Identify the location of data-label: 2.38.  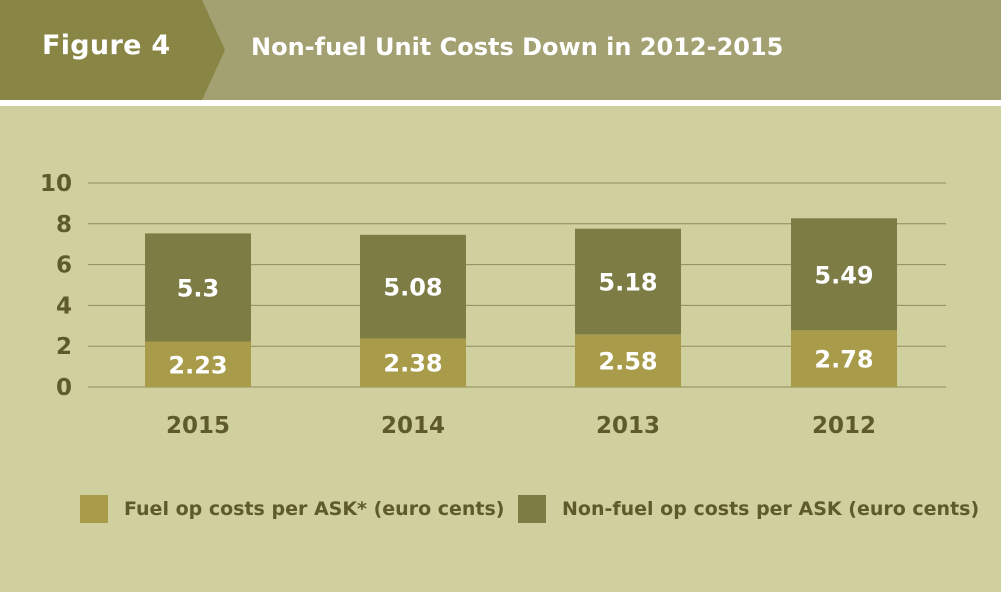
(412, 364).